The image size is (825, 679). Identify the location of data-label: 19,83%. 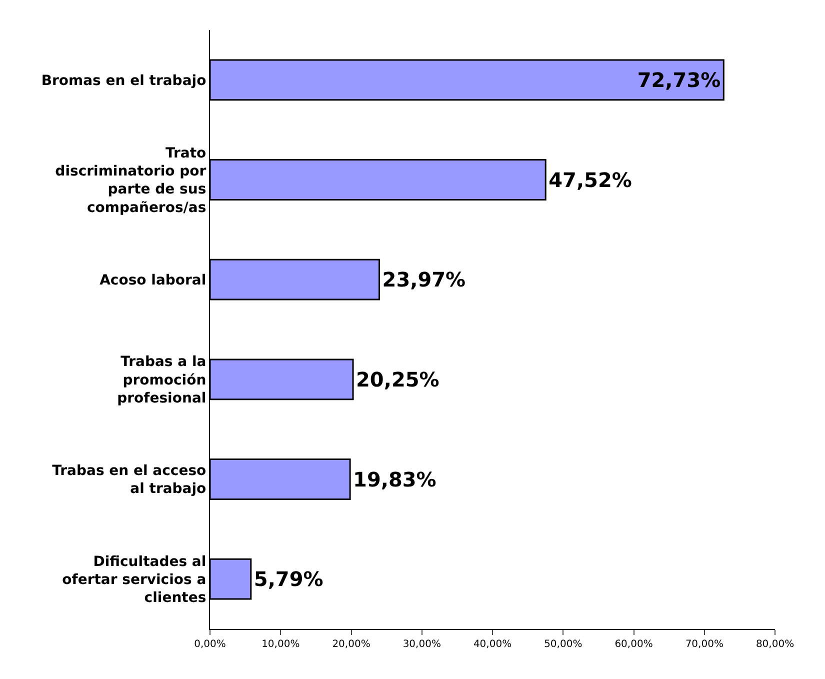
(394, 479).